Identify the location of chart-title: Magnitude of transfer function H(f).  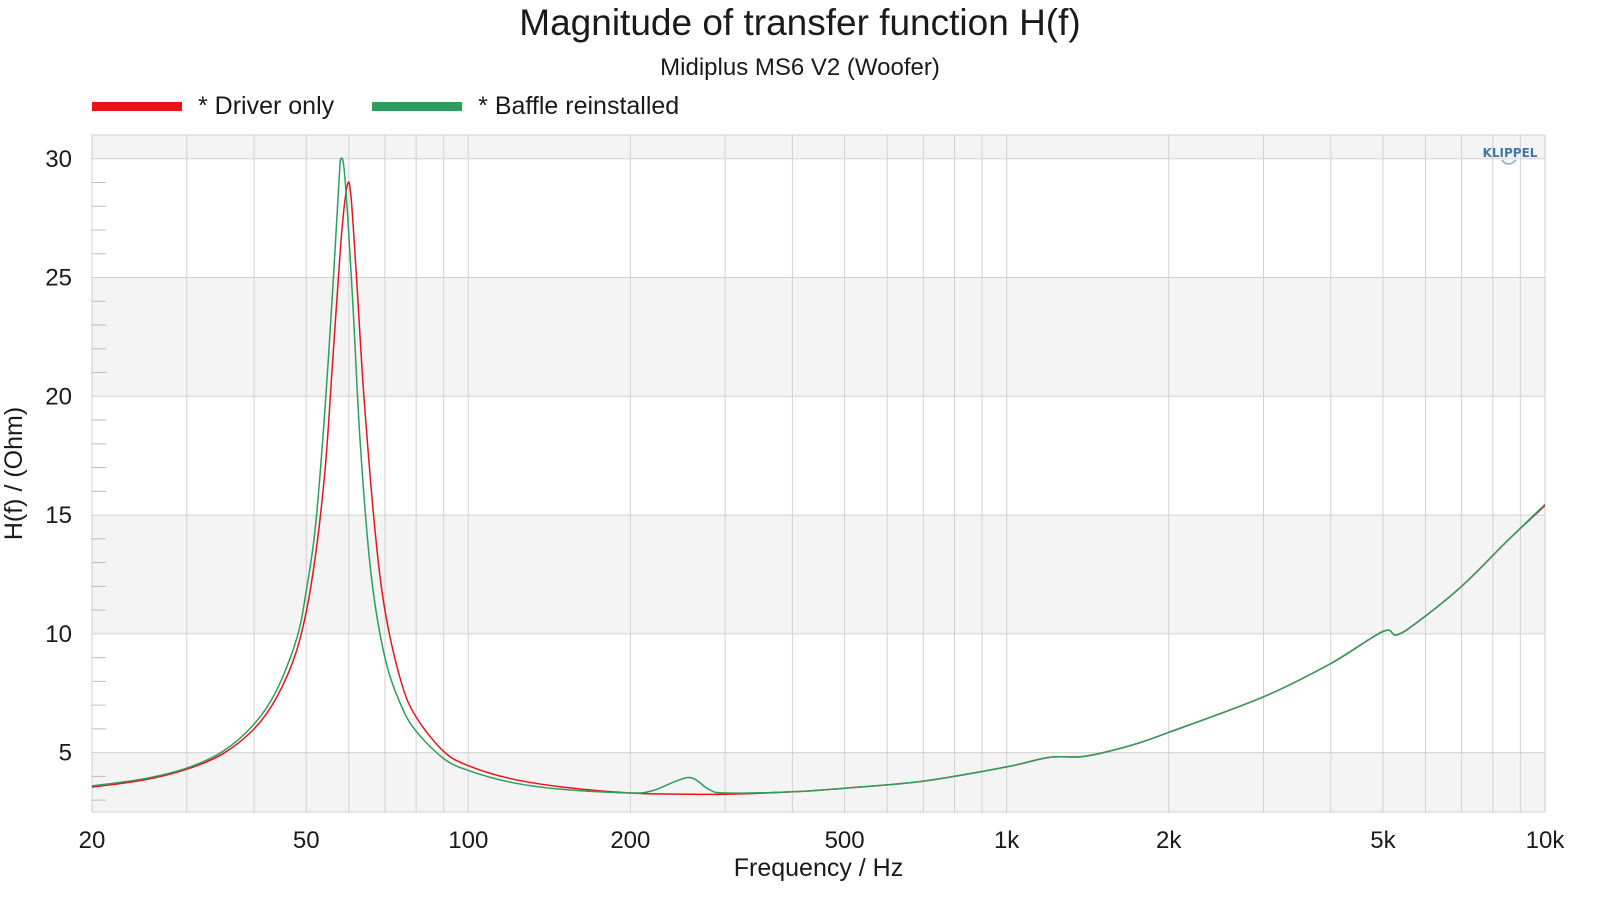
(800, 22).